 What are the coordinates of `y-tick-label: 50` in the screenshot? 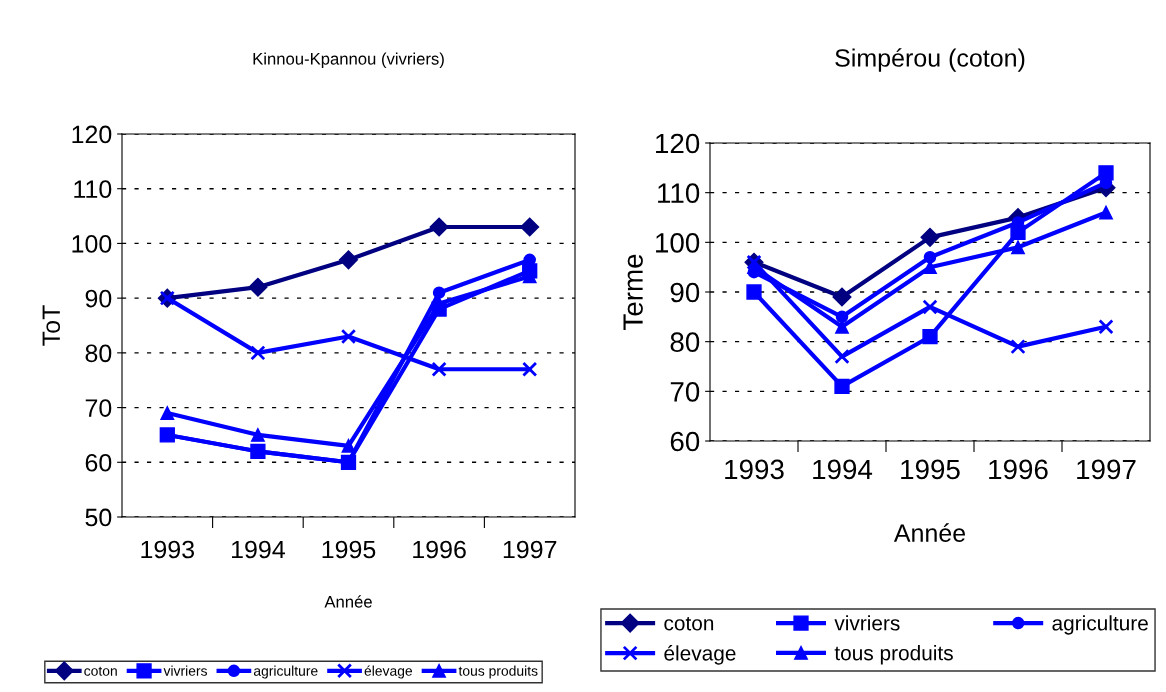 It's located at (98, 517).